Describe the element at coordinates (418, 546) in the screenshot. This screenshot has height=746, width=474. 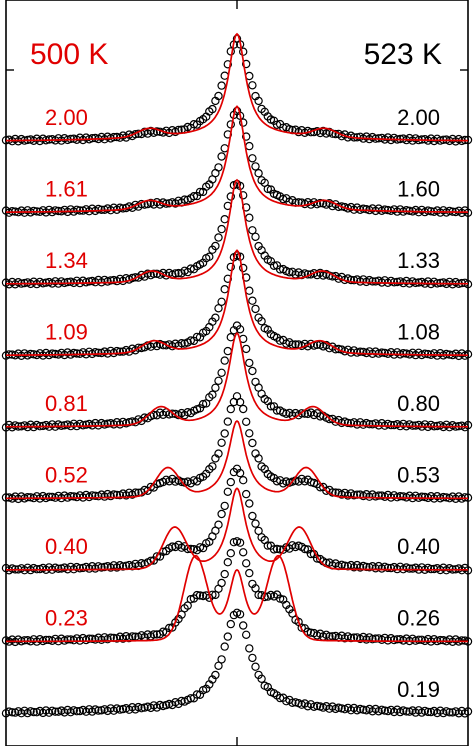
I see `label-right: 0.40` at that location.